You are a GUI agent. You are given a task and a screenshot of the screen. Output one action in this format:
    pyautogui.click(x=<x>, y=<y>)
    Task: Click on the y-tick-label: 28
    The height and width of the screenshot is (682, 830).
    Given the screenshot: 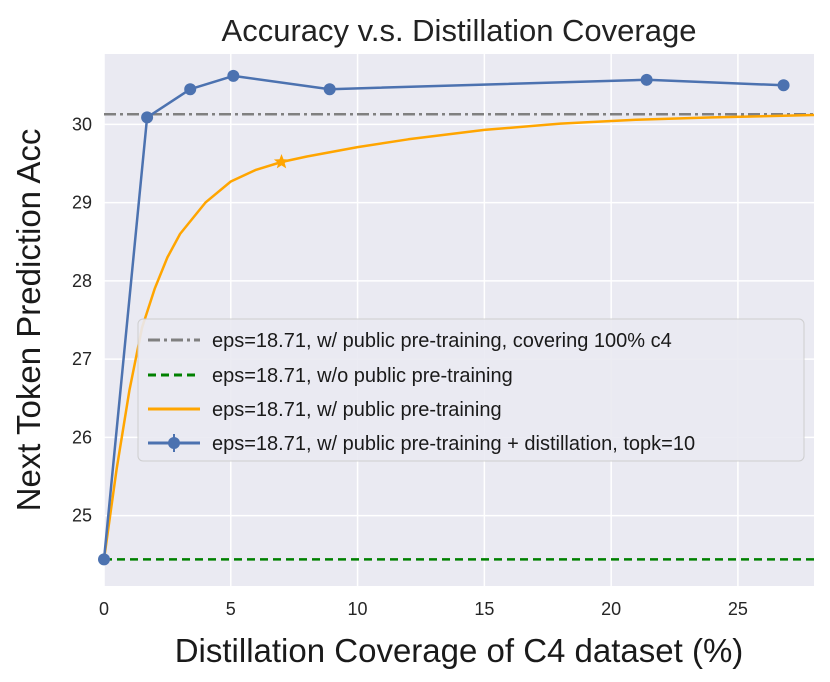 What is the action you would take?
    pyautogui.click(x=82, y=281)
    